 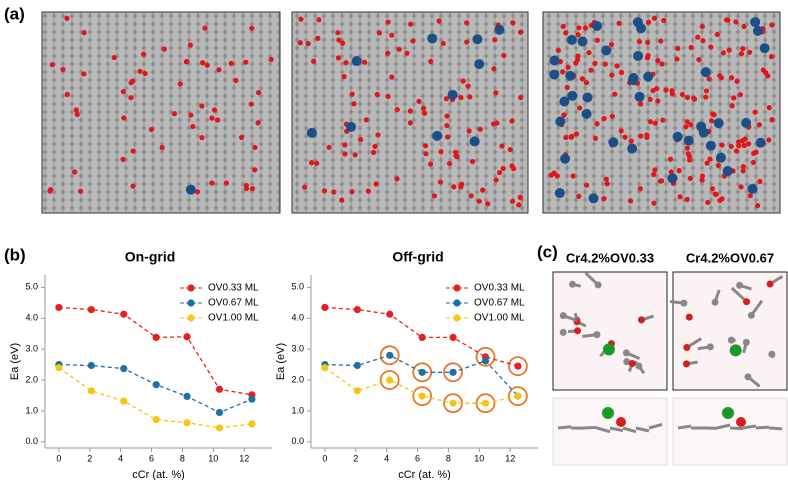 What do you see at coordinates (417, 257) in the screenshot?
I see `chart-title: Off-grid` at bounding box center [417, 257].